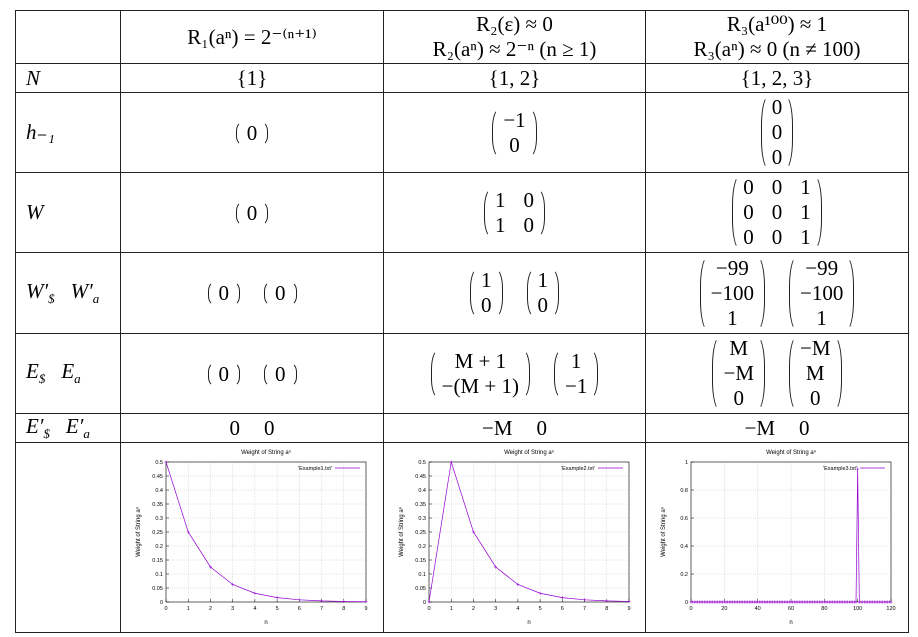 This screenshot has width=918, height=637. What do you see at coordinates (86, 434) in the screenshot?
I see `label-sub: a` at bounding box center [86, 434].